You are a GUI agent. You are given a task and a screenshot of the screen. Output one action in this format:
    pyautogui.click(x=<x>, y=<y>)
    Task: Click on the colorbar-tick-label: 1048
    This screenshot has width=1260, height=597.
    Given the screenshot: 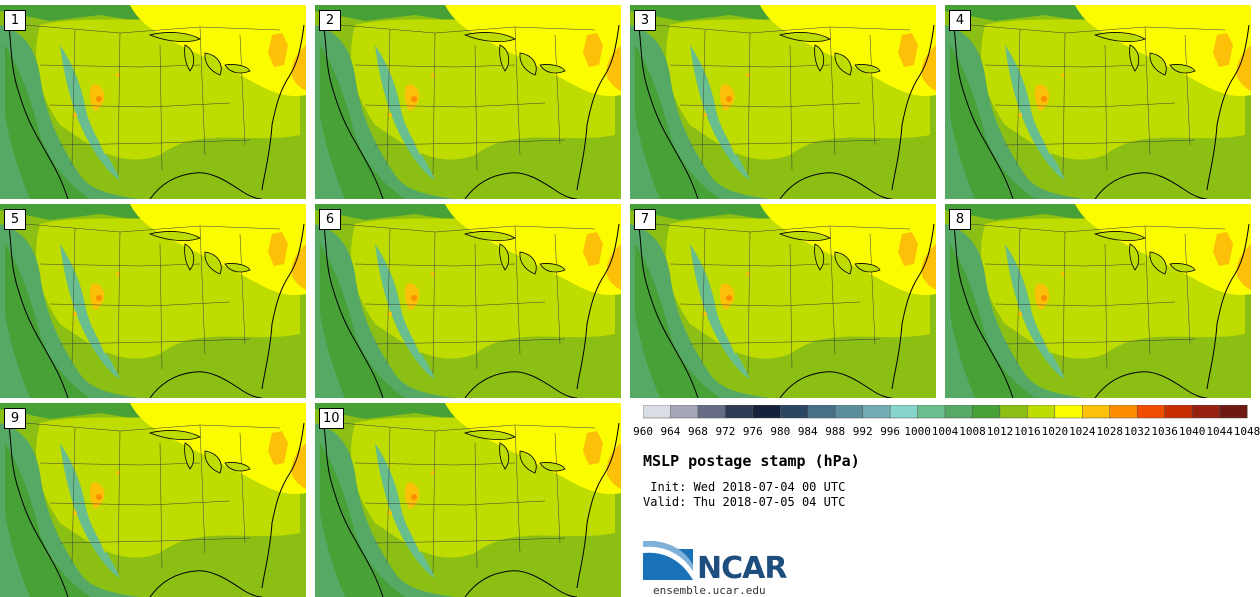 What is the action you would take?
    pyautogui.click(x=1246, y=431)
    